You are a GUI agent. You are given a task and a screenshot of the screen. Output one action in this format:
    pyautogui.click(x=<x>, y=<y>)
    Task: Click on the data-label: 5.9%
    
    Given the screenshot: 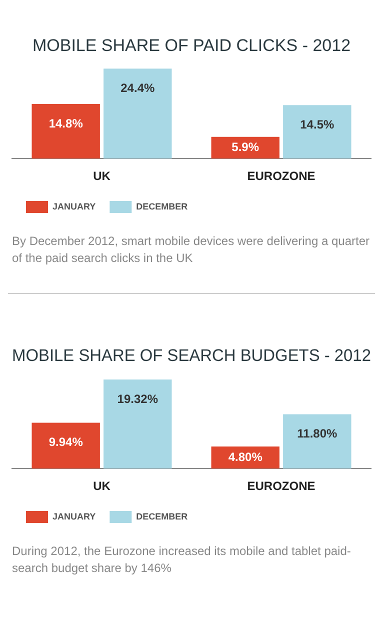 What is the action you would take?
    pyautogui.click(x=246, y=147)
    